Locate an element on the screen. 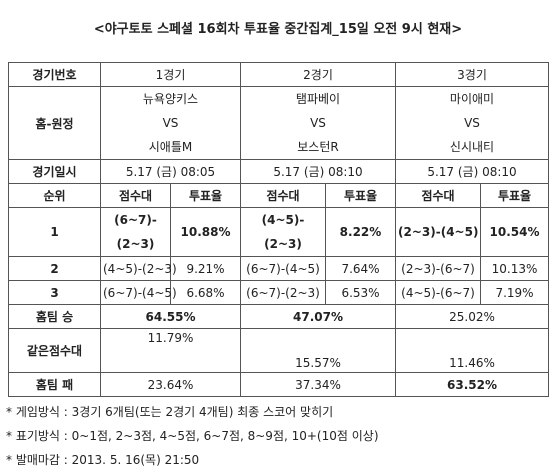  row-label: 홈팀 승 is located at coordinates (54, 316).